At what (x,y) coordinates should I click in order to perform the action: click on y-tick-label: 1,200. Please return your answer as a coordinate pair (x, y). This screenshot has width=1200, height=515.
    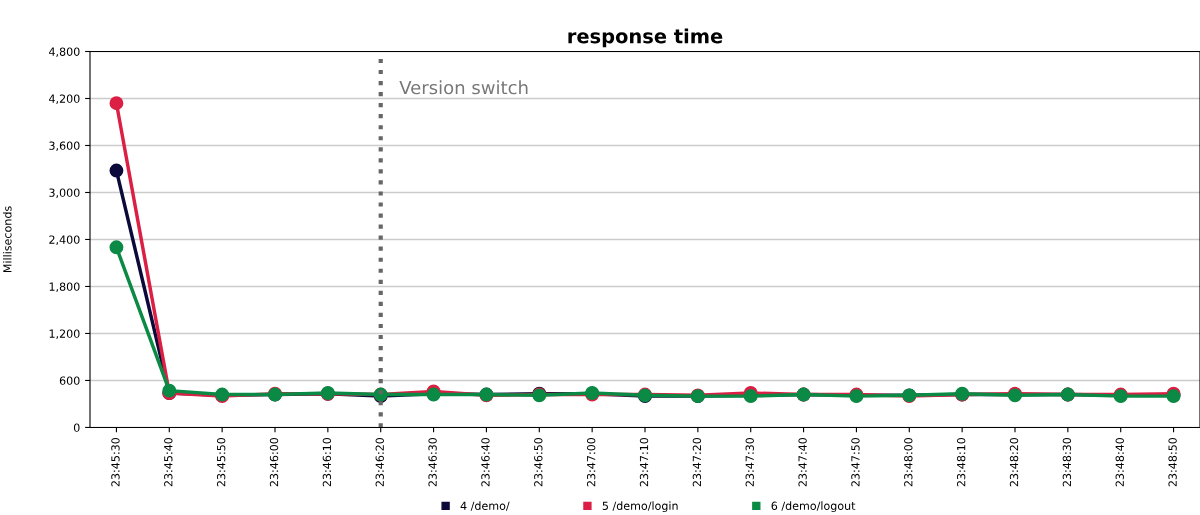
    Looking at the image, I should click on (64, 334).